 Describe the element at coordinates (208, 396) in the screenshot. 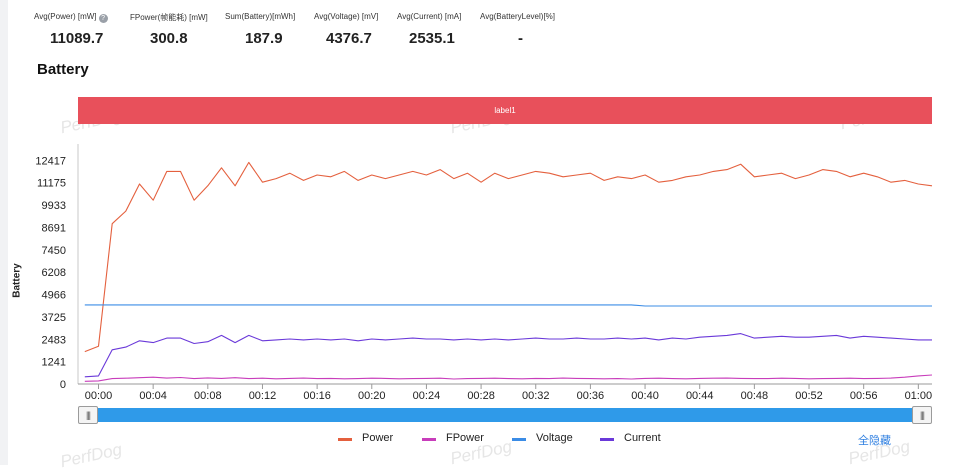

I see `x-tick-label: 00:08` at that location.